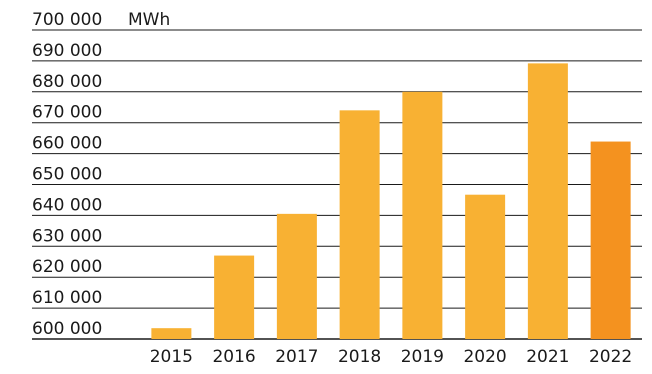  I want to click on bar-2019, so click(422, 215).